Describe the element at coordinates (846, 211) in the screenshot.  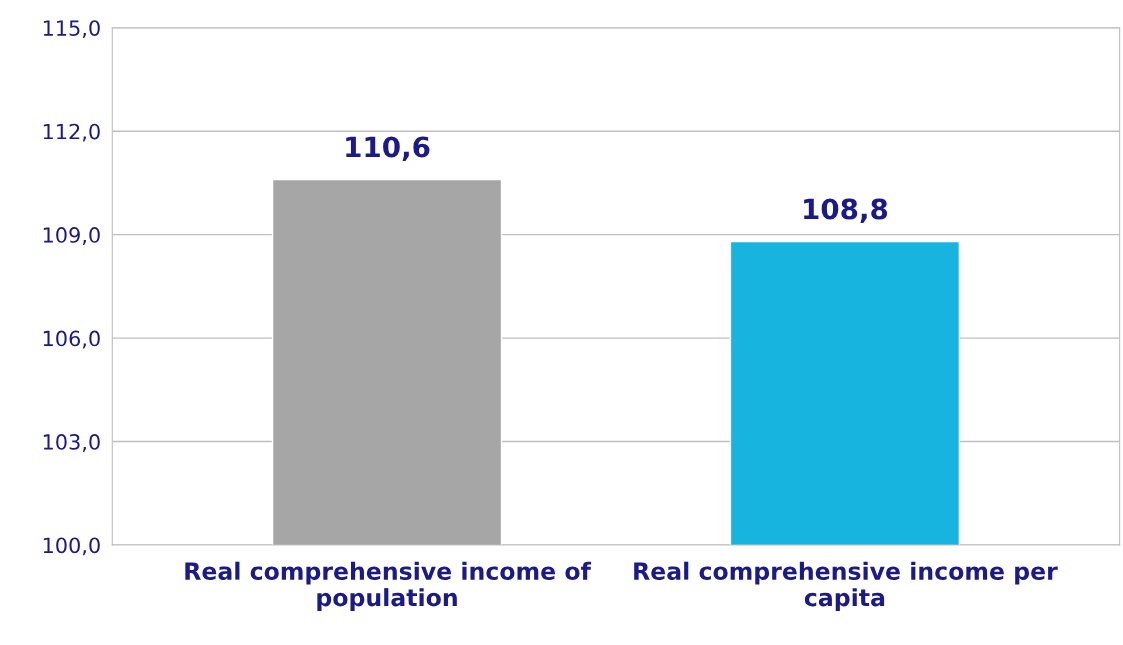
I see `data-label: 108,8` at that location.